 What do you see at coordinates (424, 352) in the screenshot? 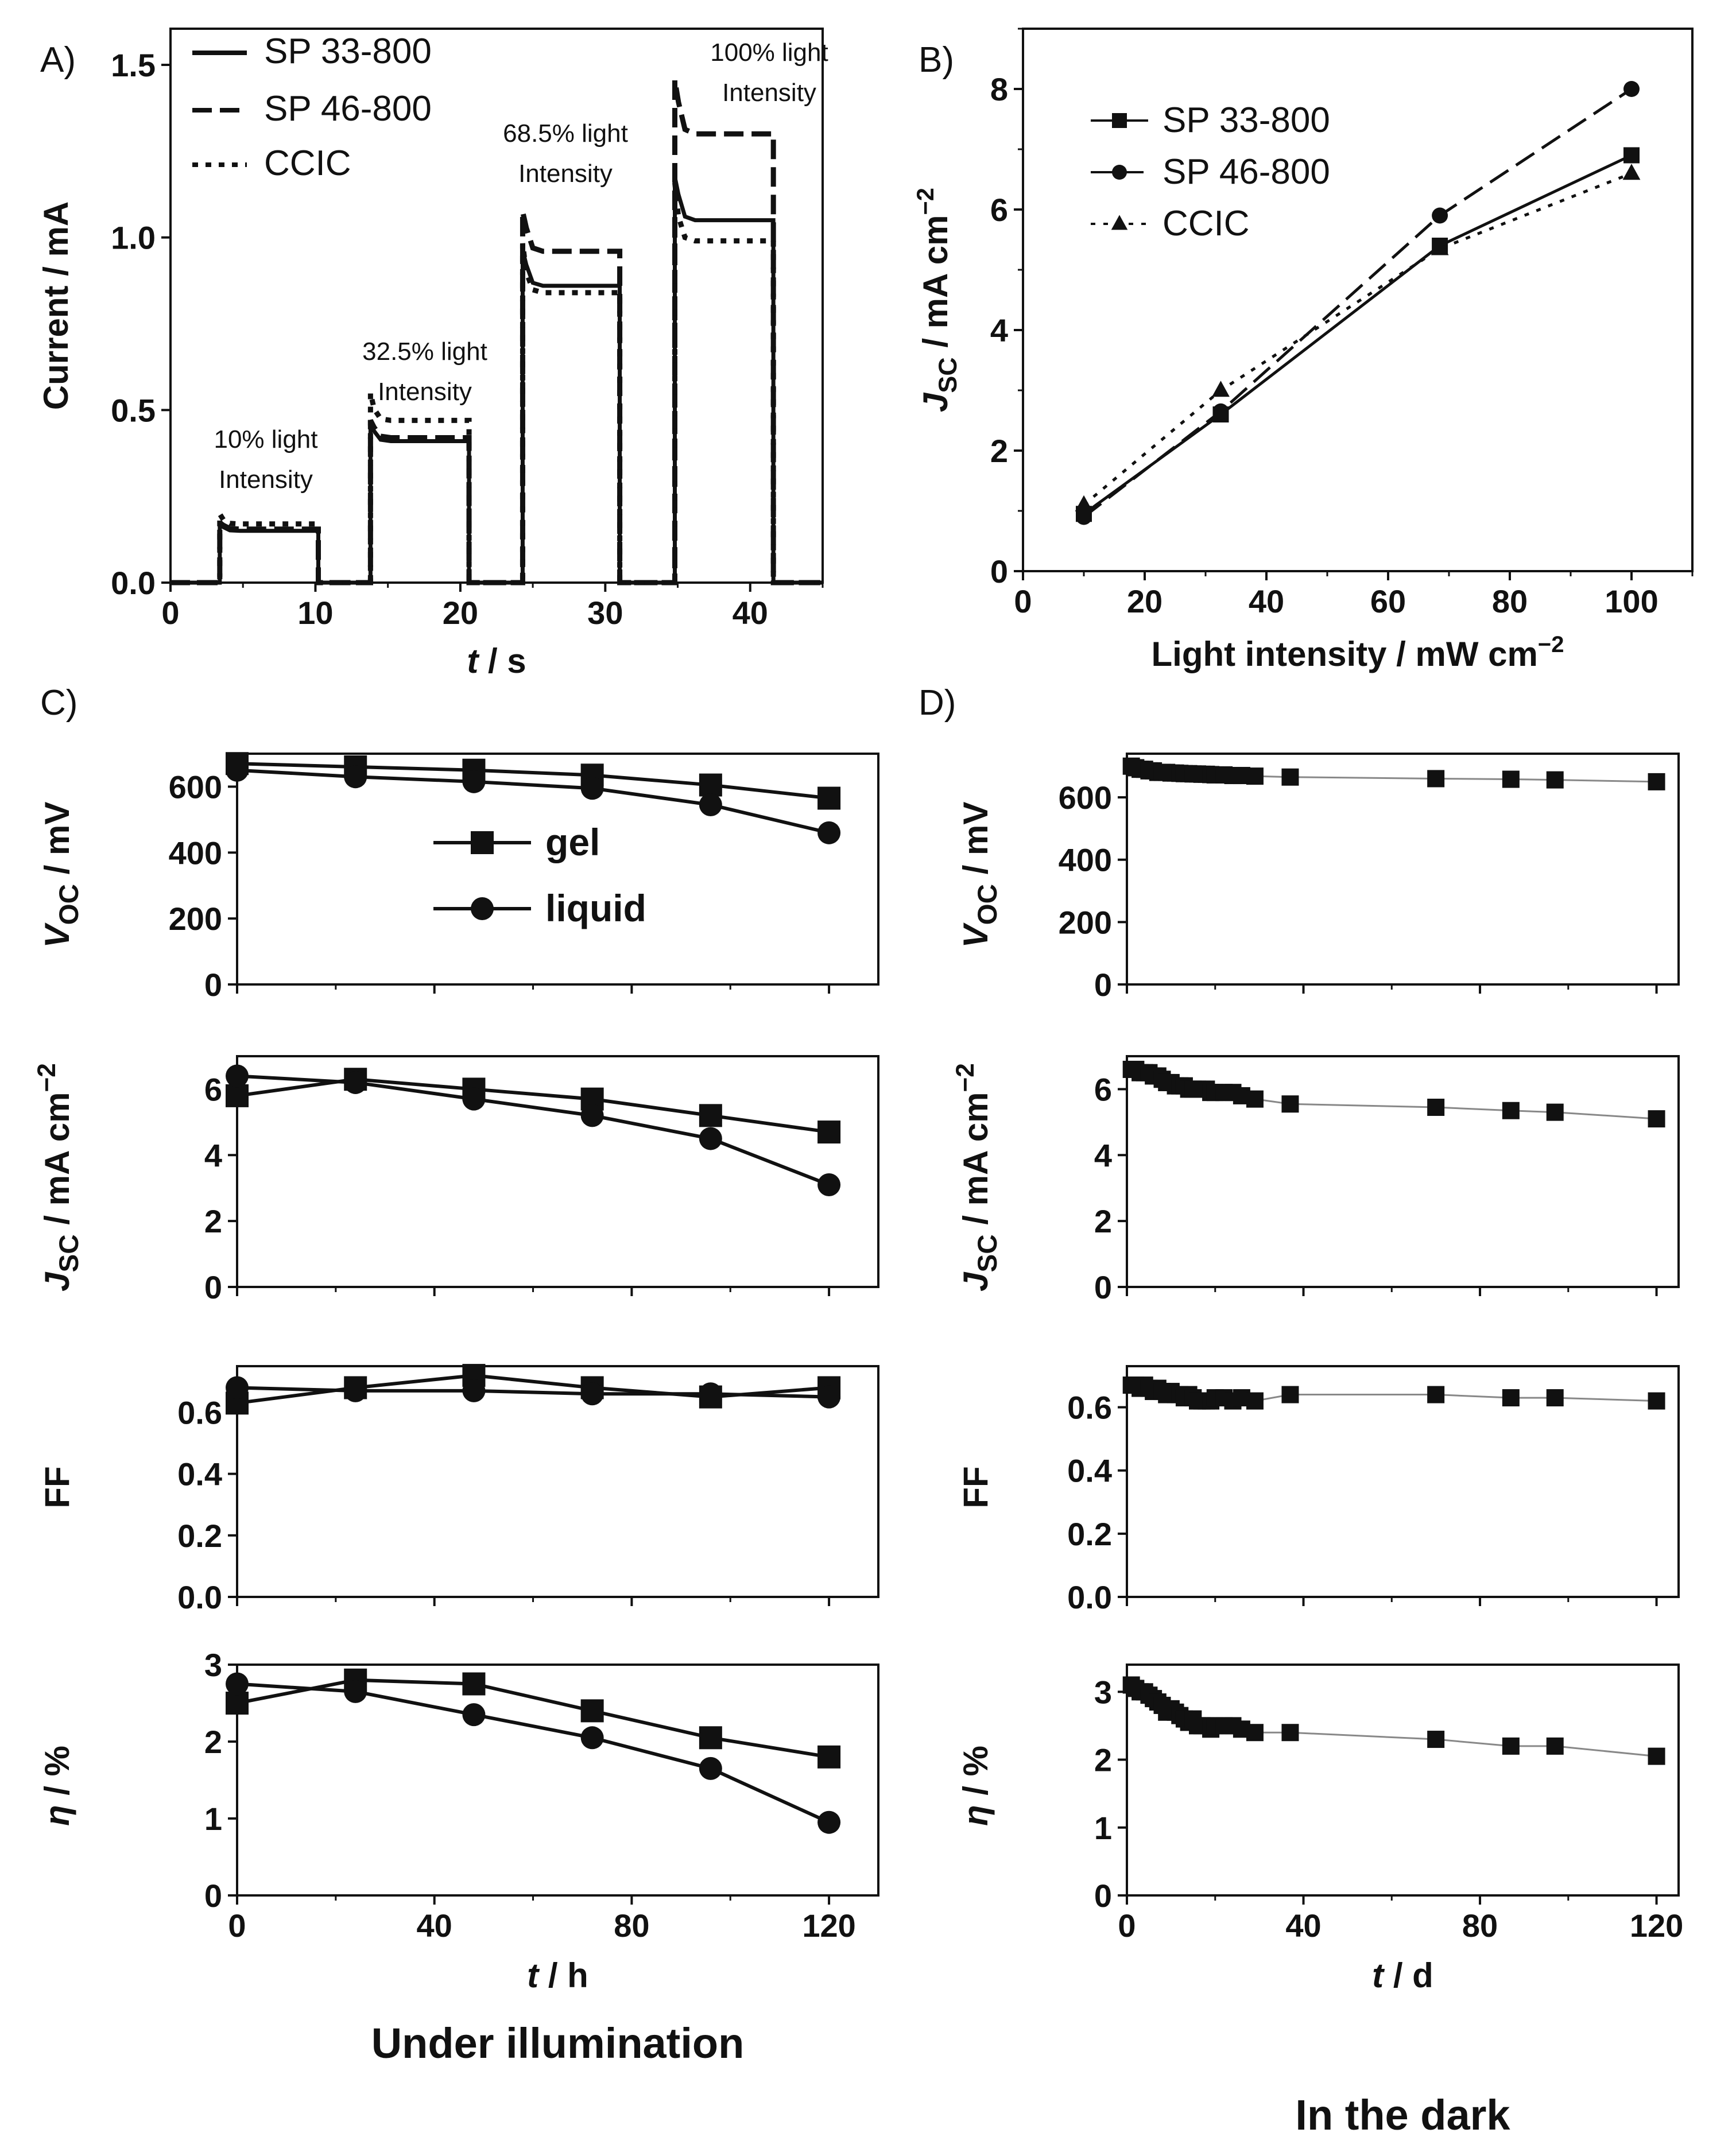
I see `pulse-annotation: 32.5% light` at bounding box center [424, 352].